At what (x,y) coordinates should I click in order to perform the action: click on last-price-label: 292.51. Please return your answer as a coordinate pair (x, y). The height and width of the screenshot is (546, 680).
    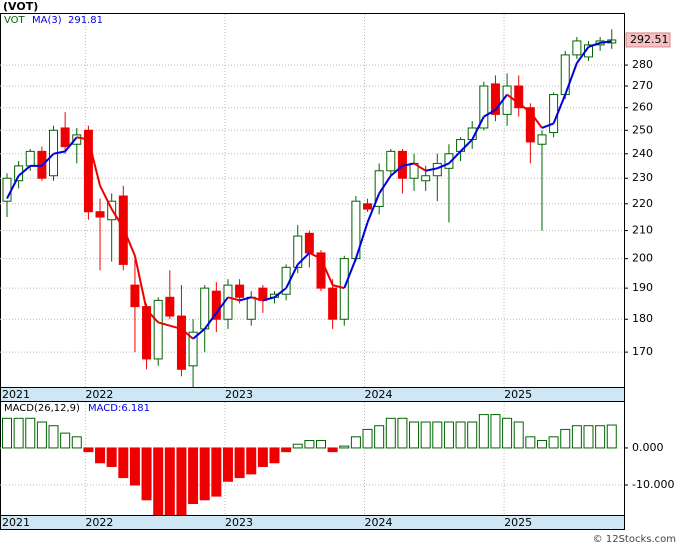
    Looking at the image, I should click on (649, 39).